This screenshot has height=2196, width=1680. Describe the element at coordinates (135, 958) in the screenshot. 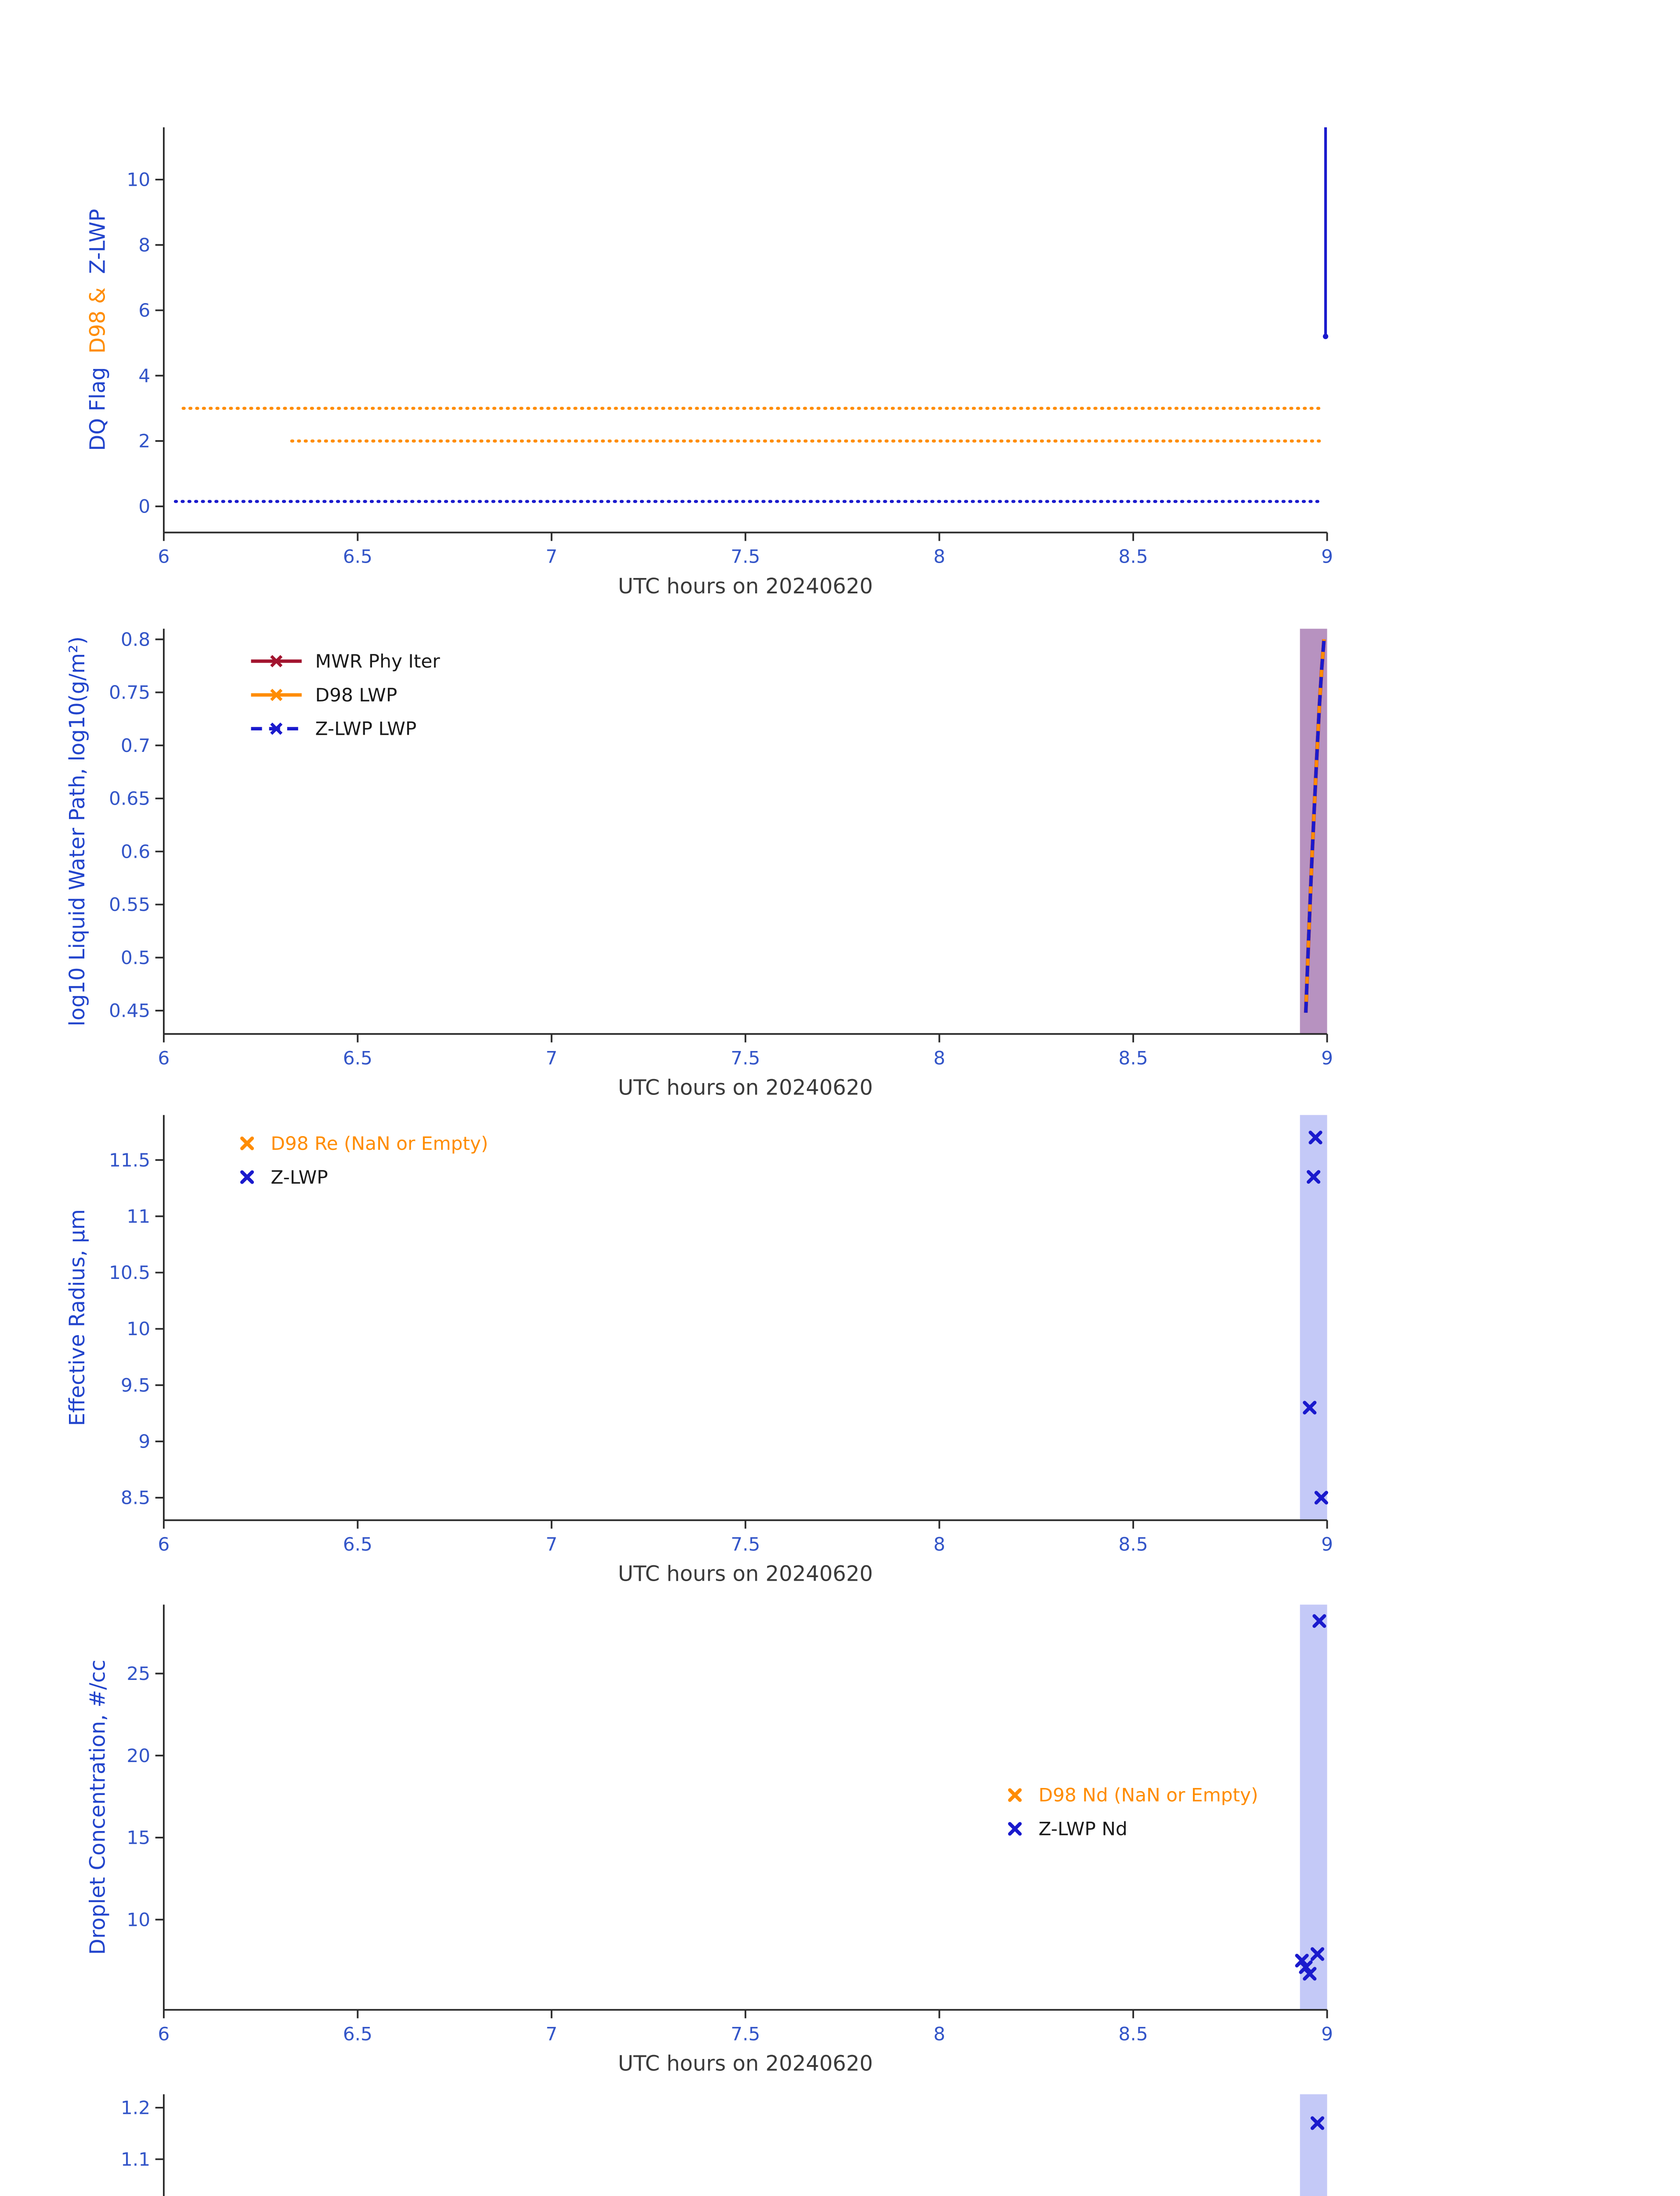

I see `y-tick-label: 0.5` at that location.